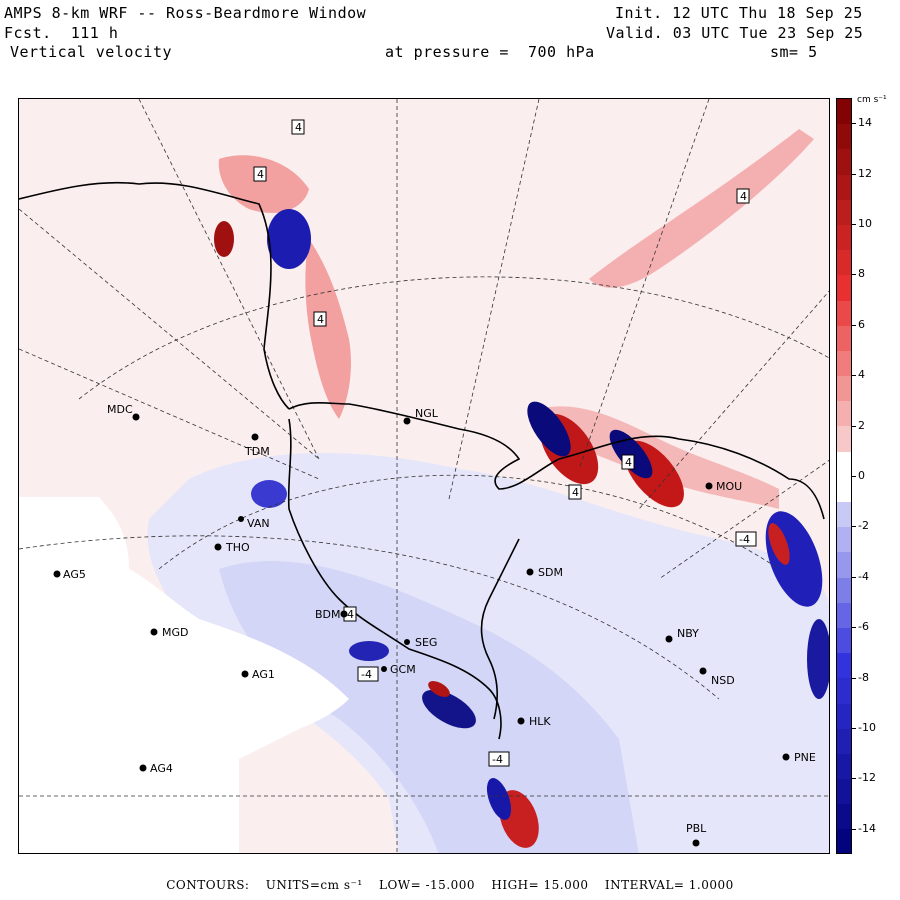 The height and width of the screenshot is (900, 900). I want to click on contour-label-4-b: 4, so click(260, 174).